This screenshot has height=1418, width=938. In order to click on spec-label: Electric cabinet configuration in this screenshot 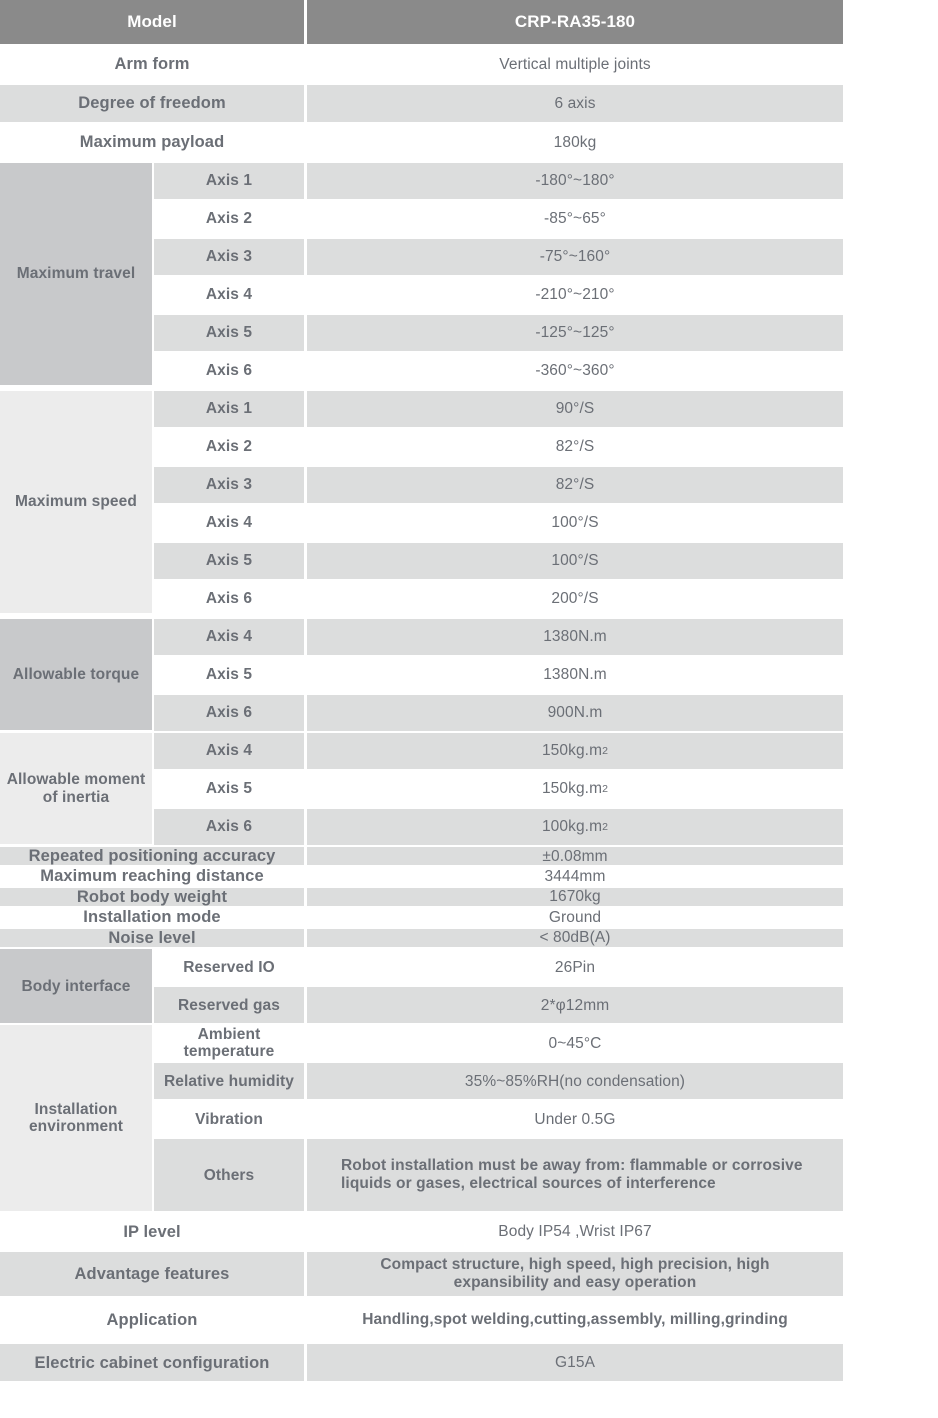, I will do `click(152, 1363)`.